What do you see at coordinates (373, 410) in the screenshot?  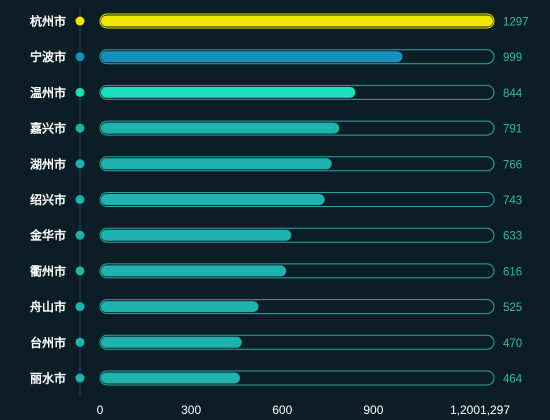 I see `x-tick-label: 900` at bounding box center [373, 410].